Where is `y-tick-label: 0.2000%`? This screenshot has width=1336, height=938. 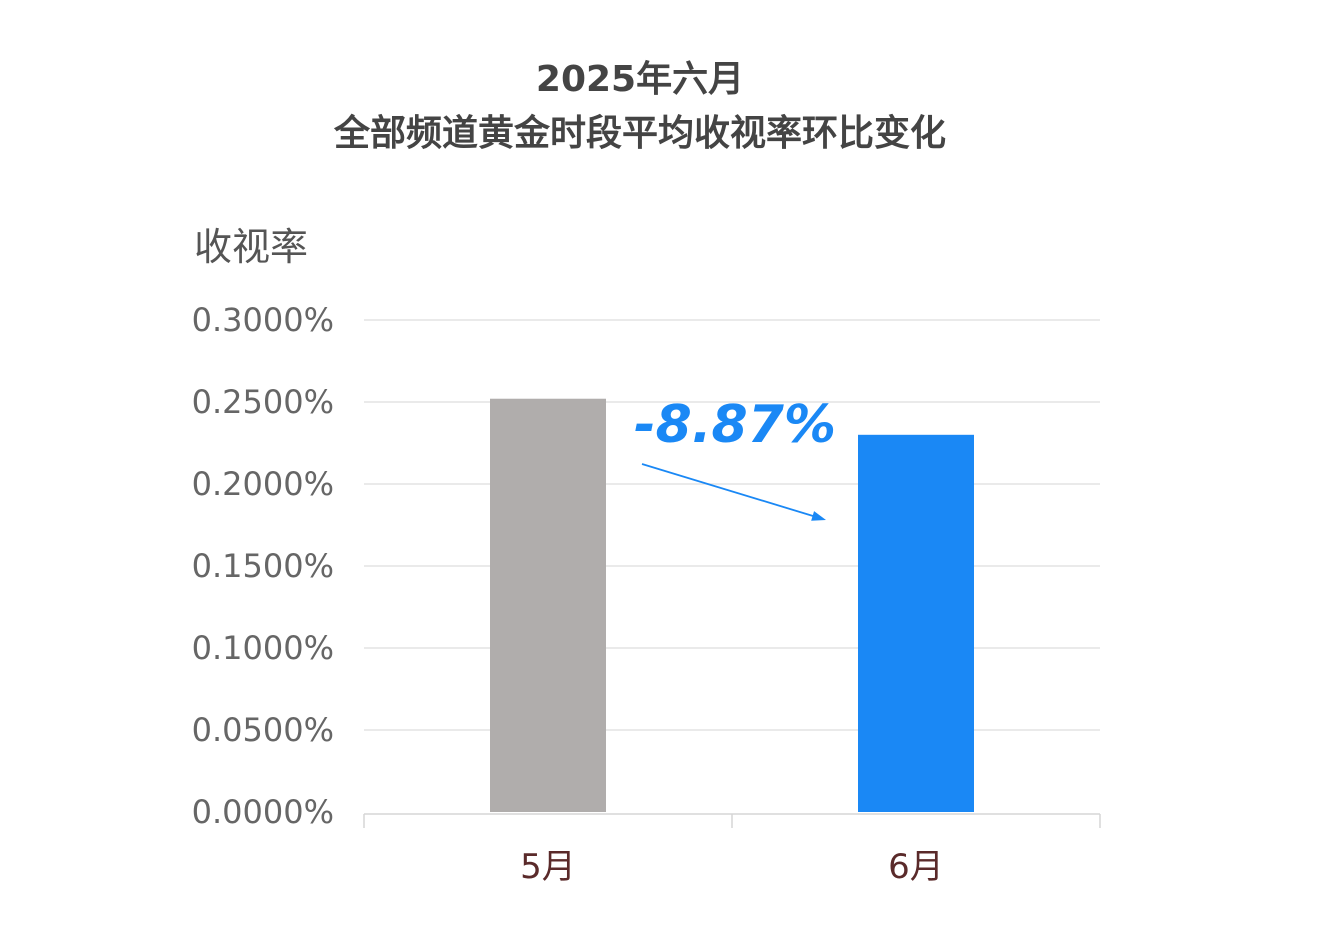
y-tick-label: 0.2000% is located at coordinates (263, 484).